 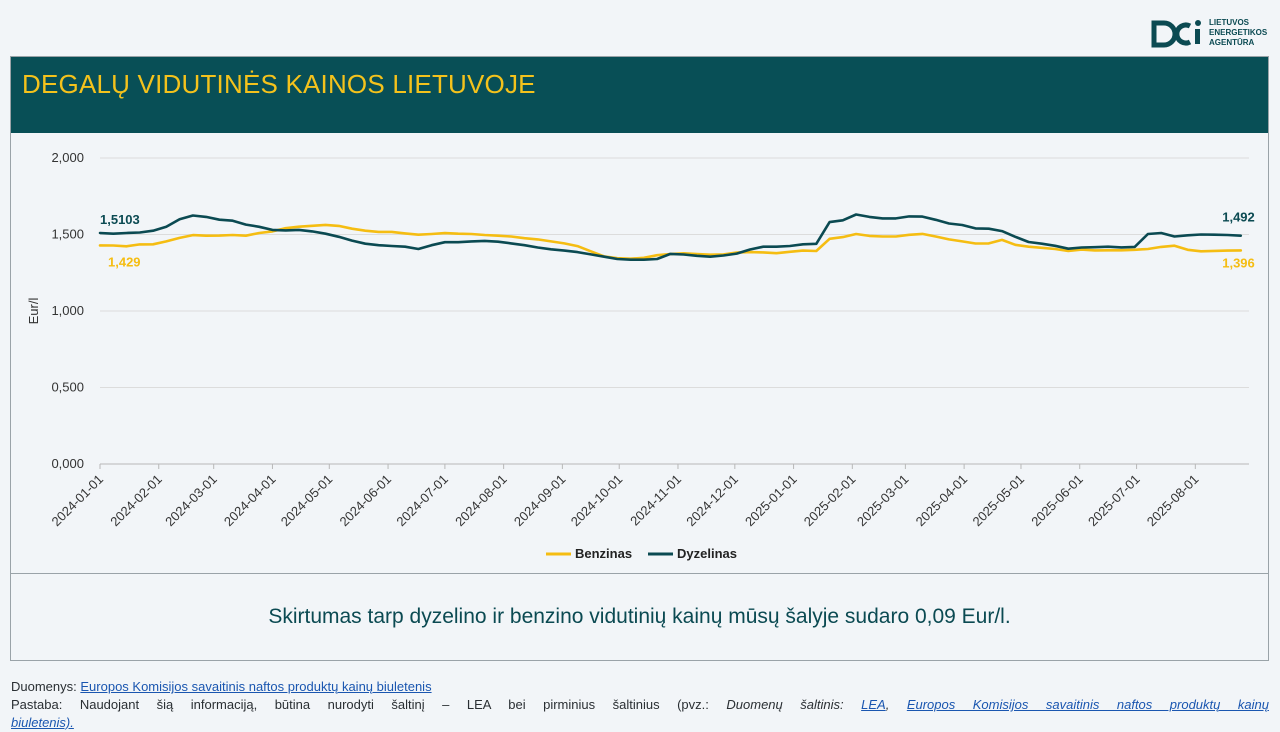 What do you see at coordinates (1114, 501) in the screenshot?
I see `x-tick-label: 2025-07-01` at bounding box center [1114, 501].